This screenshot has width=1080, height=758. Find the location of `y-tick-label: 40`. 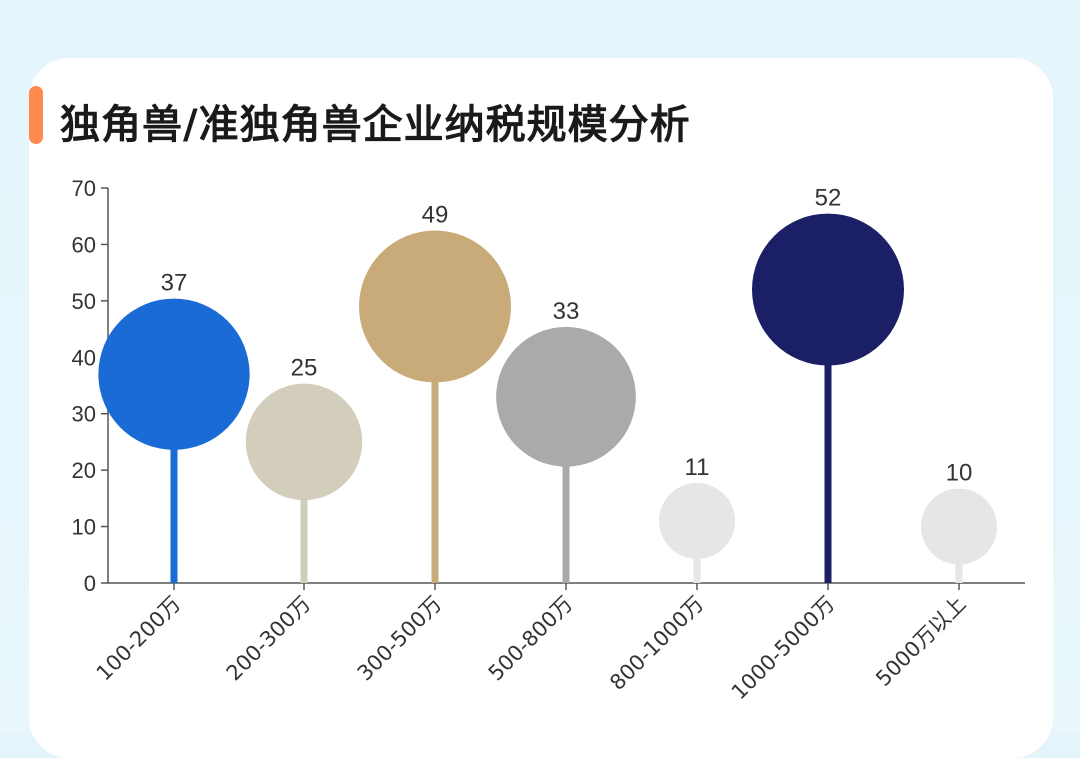

y-tick-label: 40 is located at coordinates (84, 357).